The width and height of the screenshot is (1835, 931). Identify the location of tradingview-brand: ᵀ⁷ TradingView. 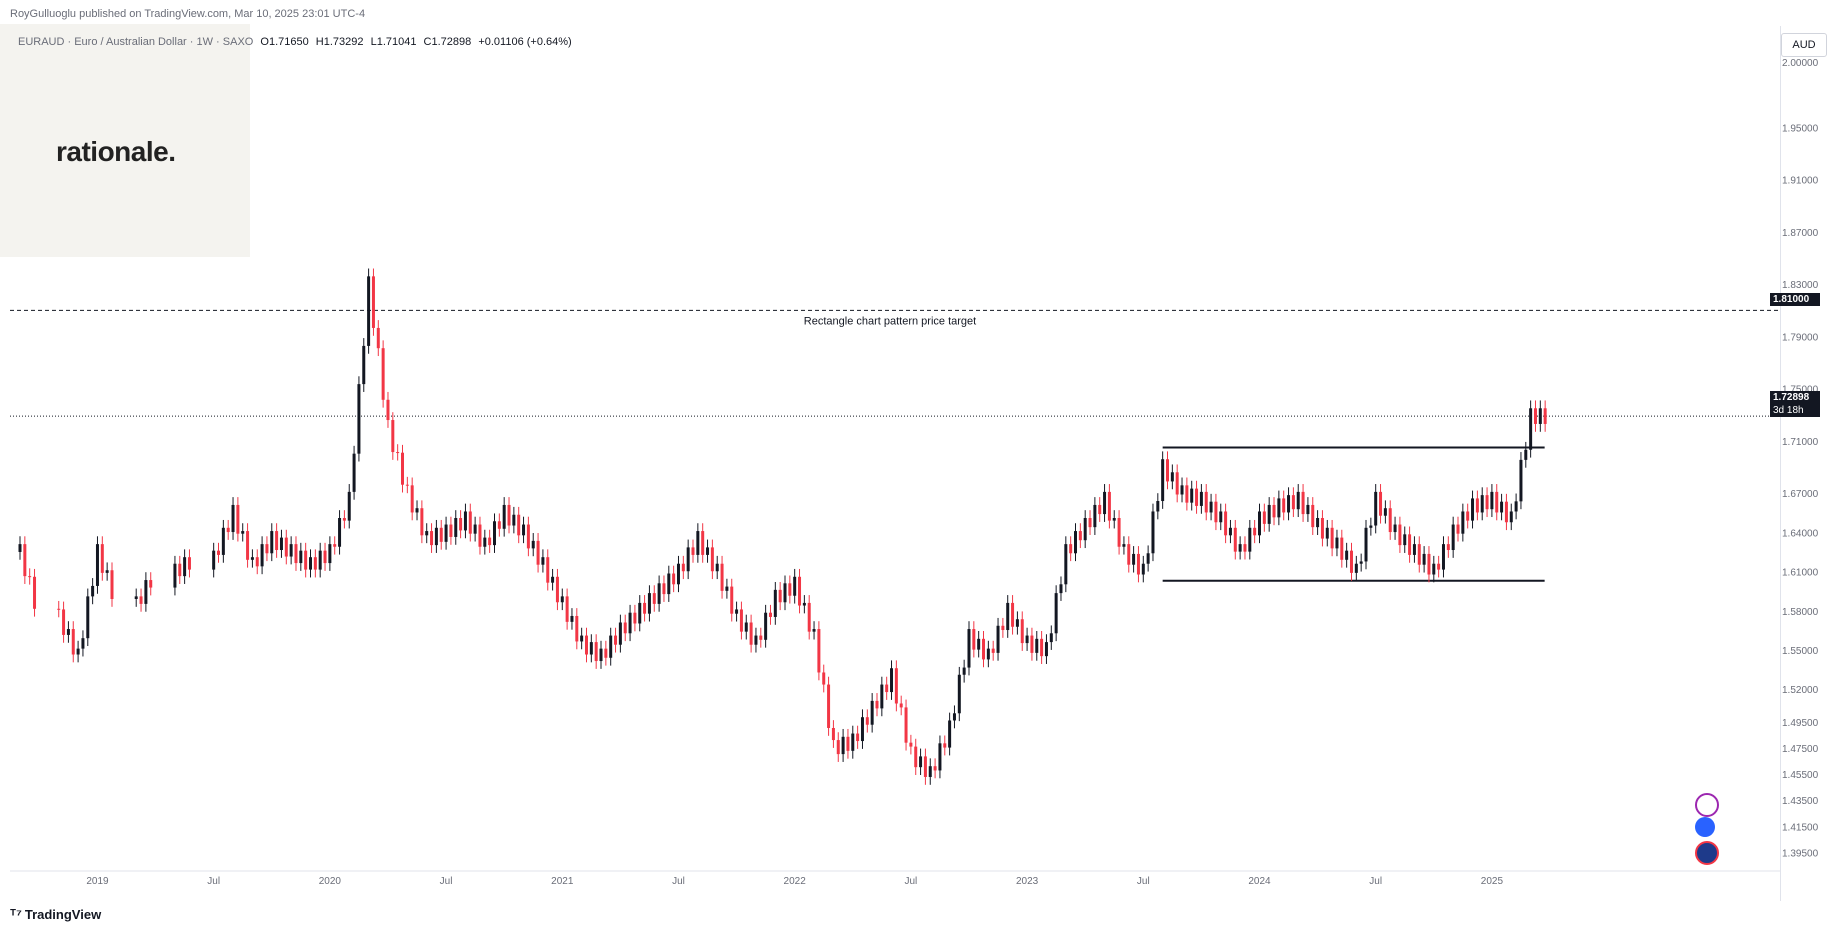
(55, 914).